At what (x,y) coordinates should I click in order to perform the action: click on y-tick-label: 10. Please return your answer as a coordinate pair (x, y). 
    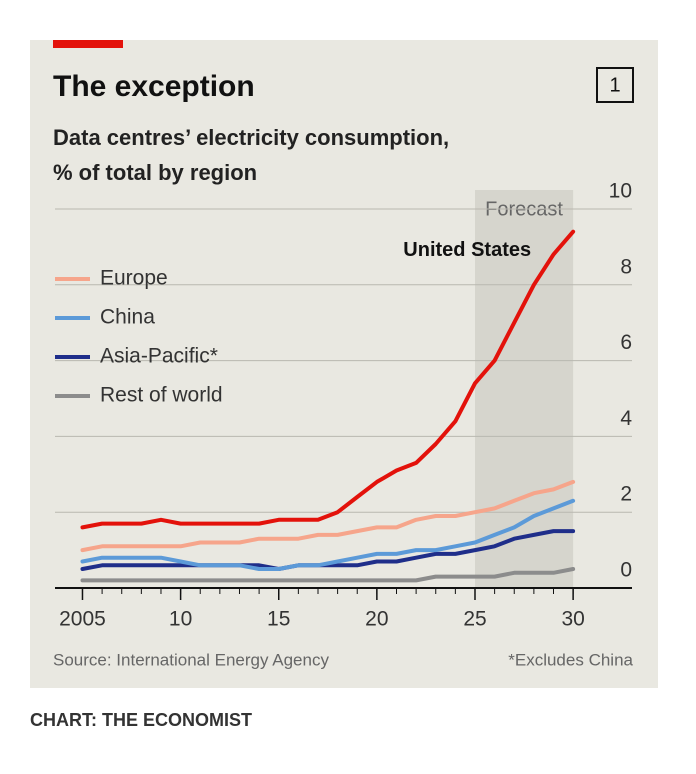
    Looking at the image, I should click on (620, 190).